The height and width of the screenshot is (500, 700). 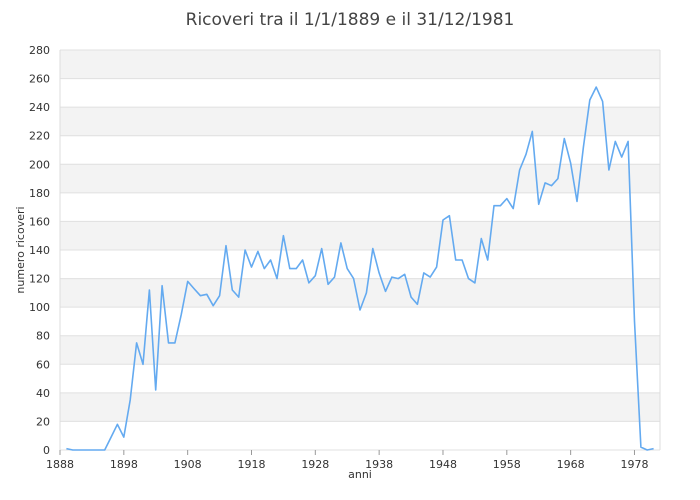 I want to click on x-tick-label: 1968, so click(x=571, y=464).